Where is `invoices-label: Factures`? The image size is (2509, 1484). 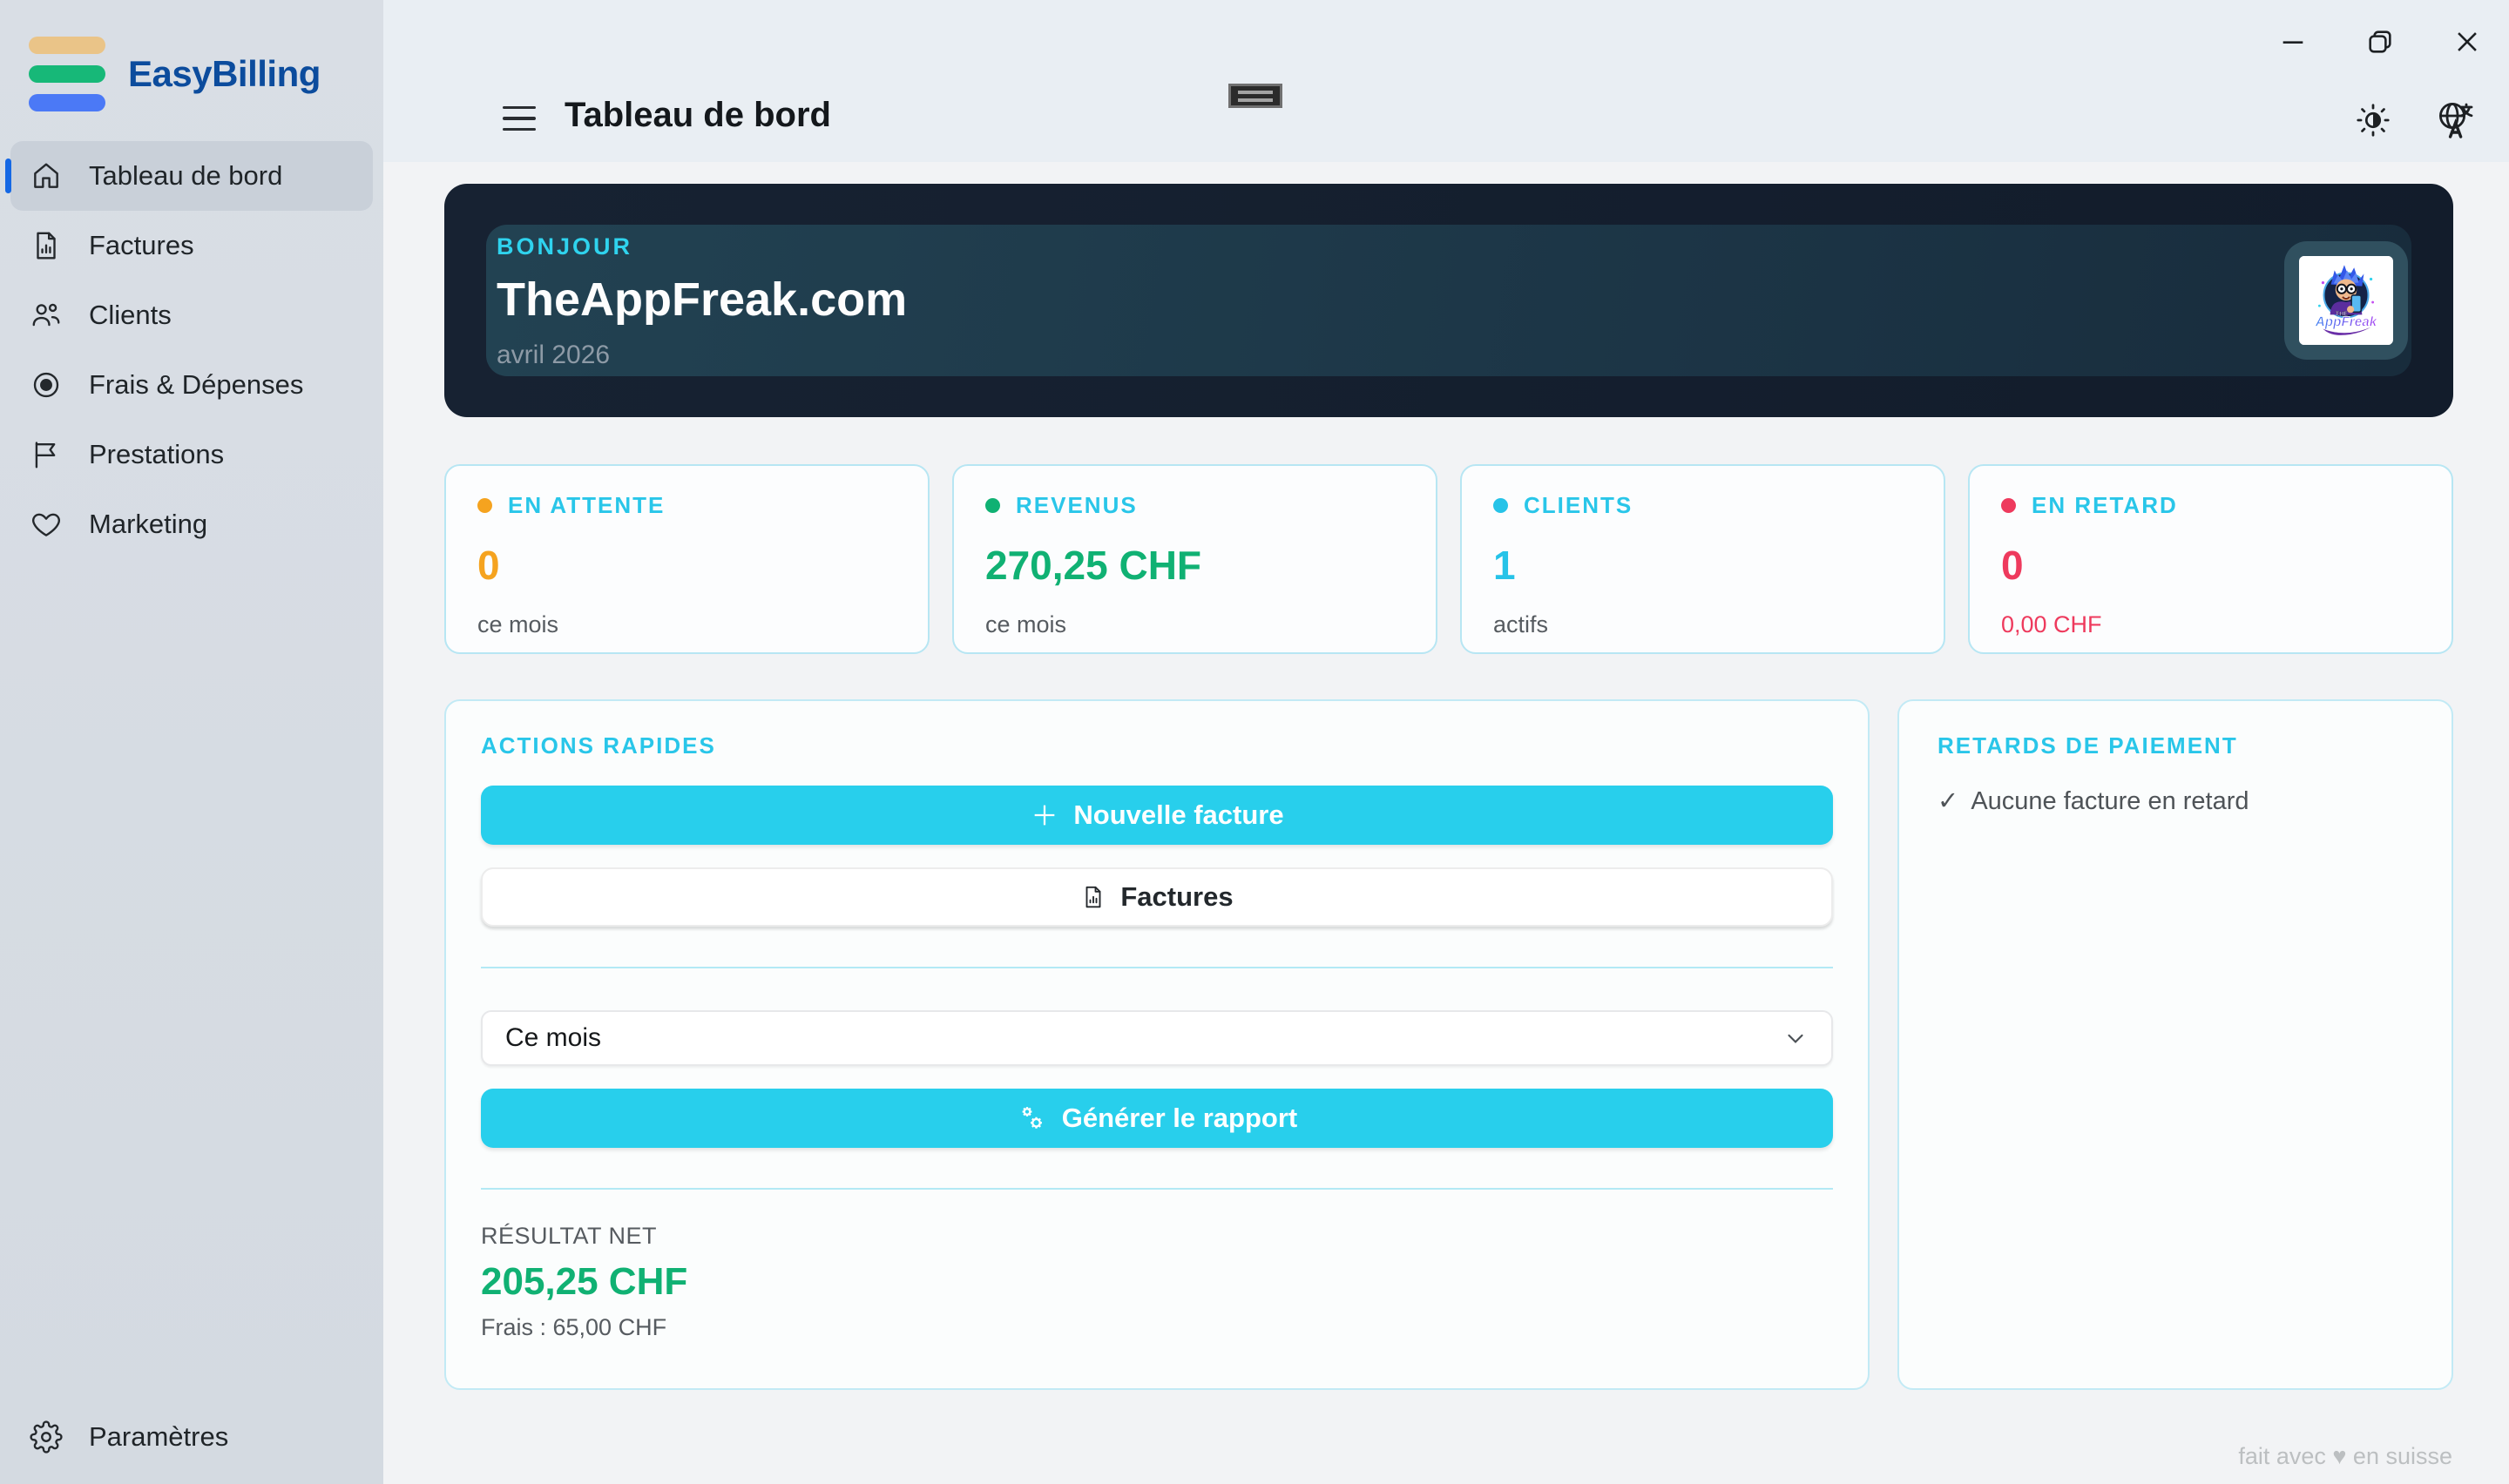 invoices-label: Factures is located at coordinates (1177, 897).